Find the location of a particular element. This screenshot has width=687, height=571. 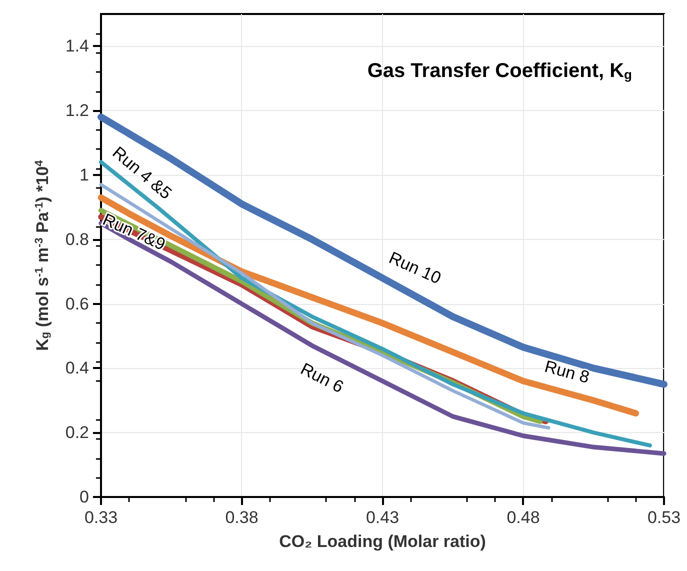

text: Kg (mol s-1 m-3 Pa-1) *104 is located at coordinates (42, 255).